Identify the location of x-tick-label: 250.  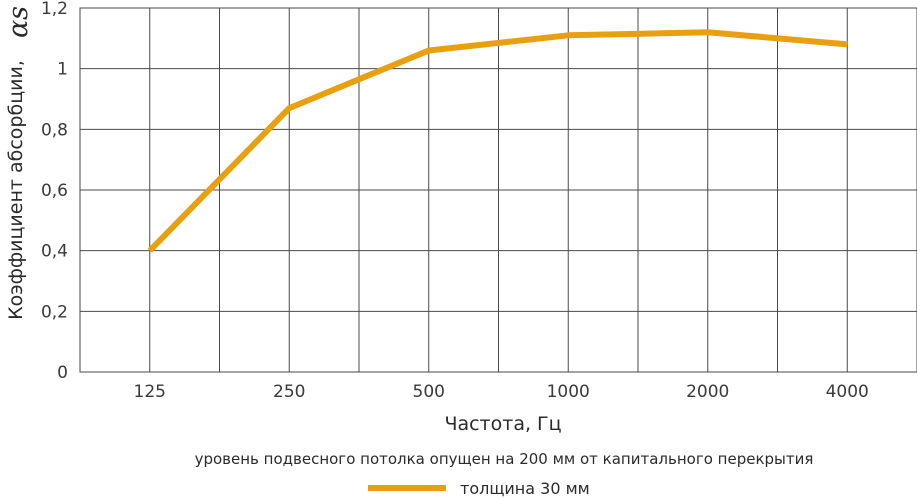
(289, 392).